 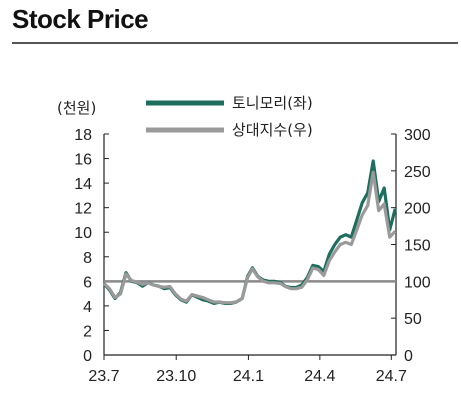 What do you see at coordinates (91, 246) in the screenshot?
I see `left-y-tick-labels: 0 2 4 6 8 10 12 14 16 18` at bounding box center [91, 246].